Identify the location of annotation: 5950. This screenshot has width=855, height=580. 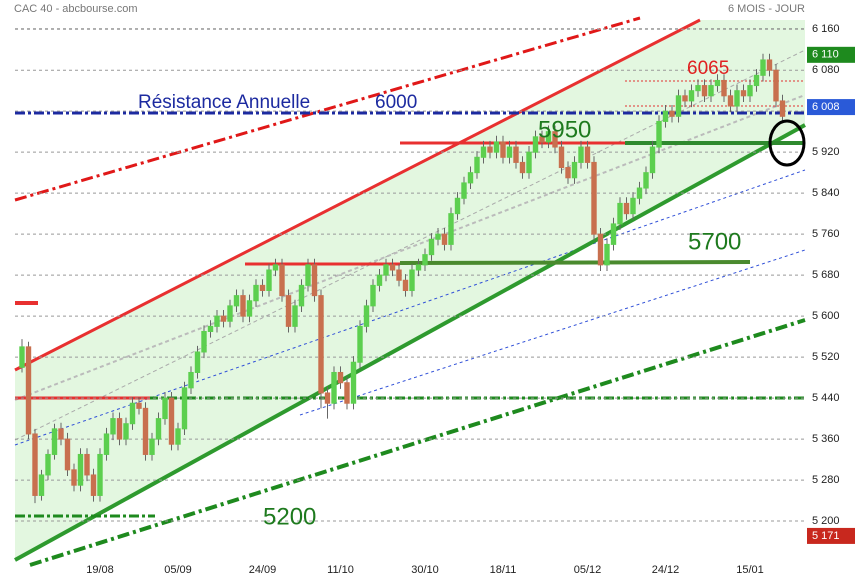
(564, 129).